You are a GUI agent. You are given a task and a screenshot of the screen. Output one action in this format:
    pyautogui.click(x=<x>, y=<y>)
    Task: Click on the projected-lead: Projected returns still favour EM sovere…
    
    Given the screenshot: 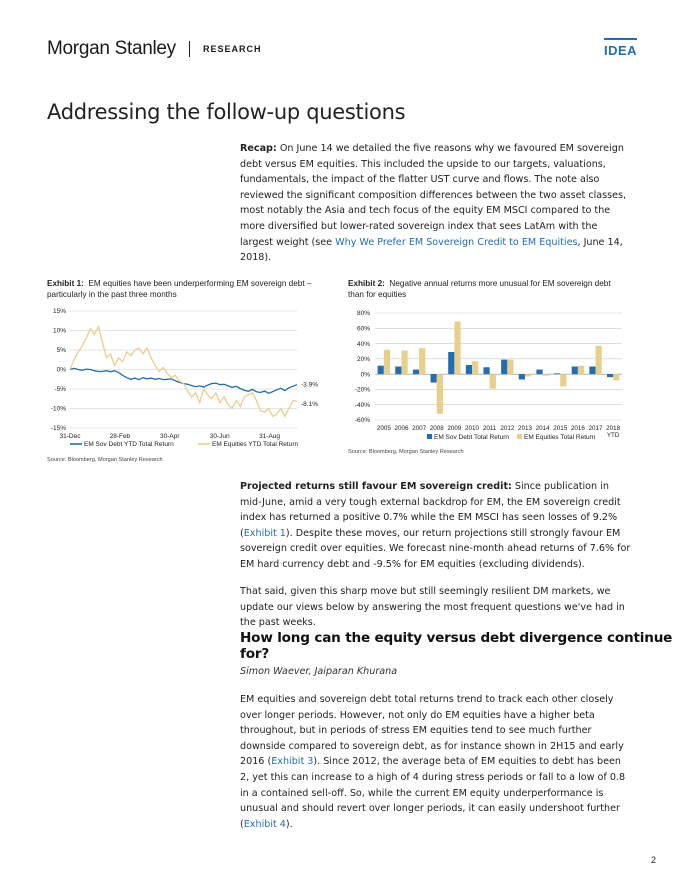 What is the action you would take?
    pyautogui.click(x=376, y=486)
    